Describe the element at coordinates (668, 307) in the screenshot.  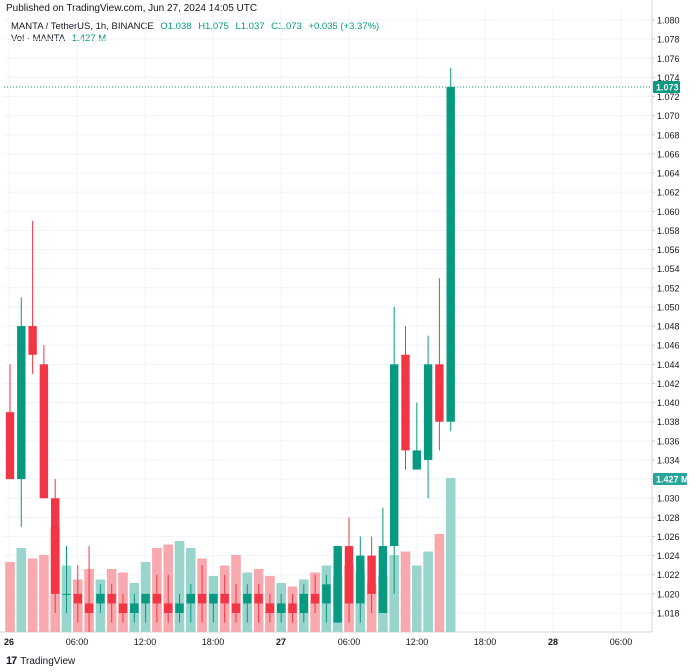
I see `y-tick-label: 1.050` at that location.